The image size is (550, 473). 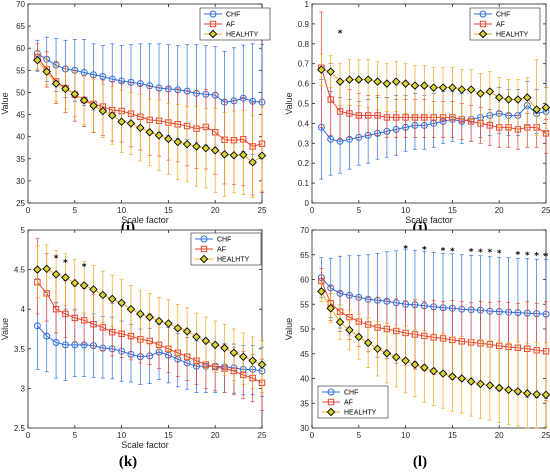 I want to click on y-tick-label: 3, so click(x=23, y=388).